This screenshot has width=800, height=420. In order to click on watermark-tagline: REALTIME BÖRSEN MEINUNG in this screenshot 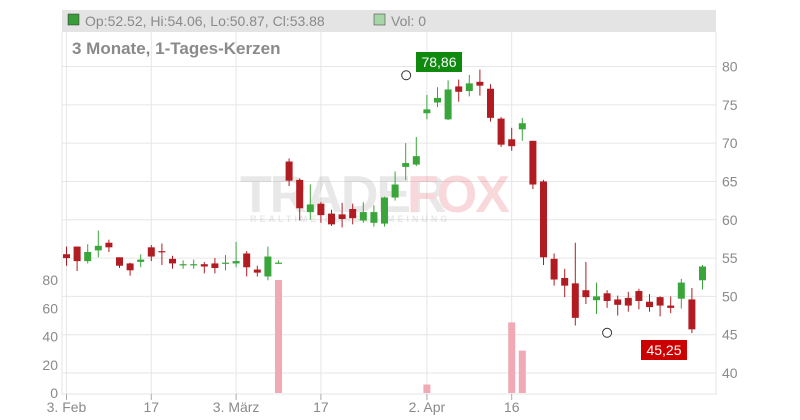, I will do `click(350, 219)`.